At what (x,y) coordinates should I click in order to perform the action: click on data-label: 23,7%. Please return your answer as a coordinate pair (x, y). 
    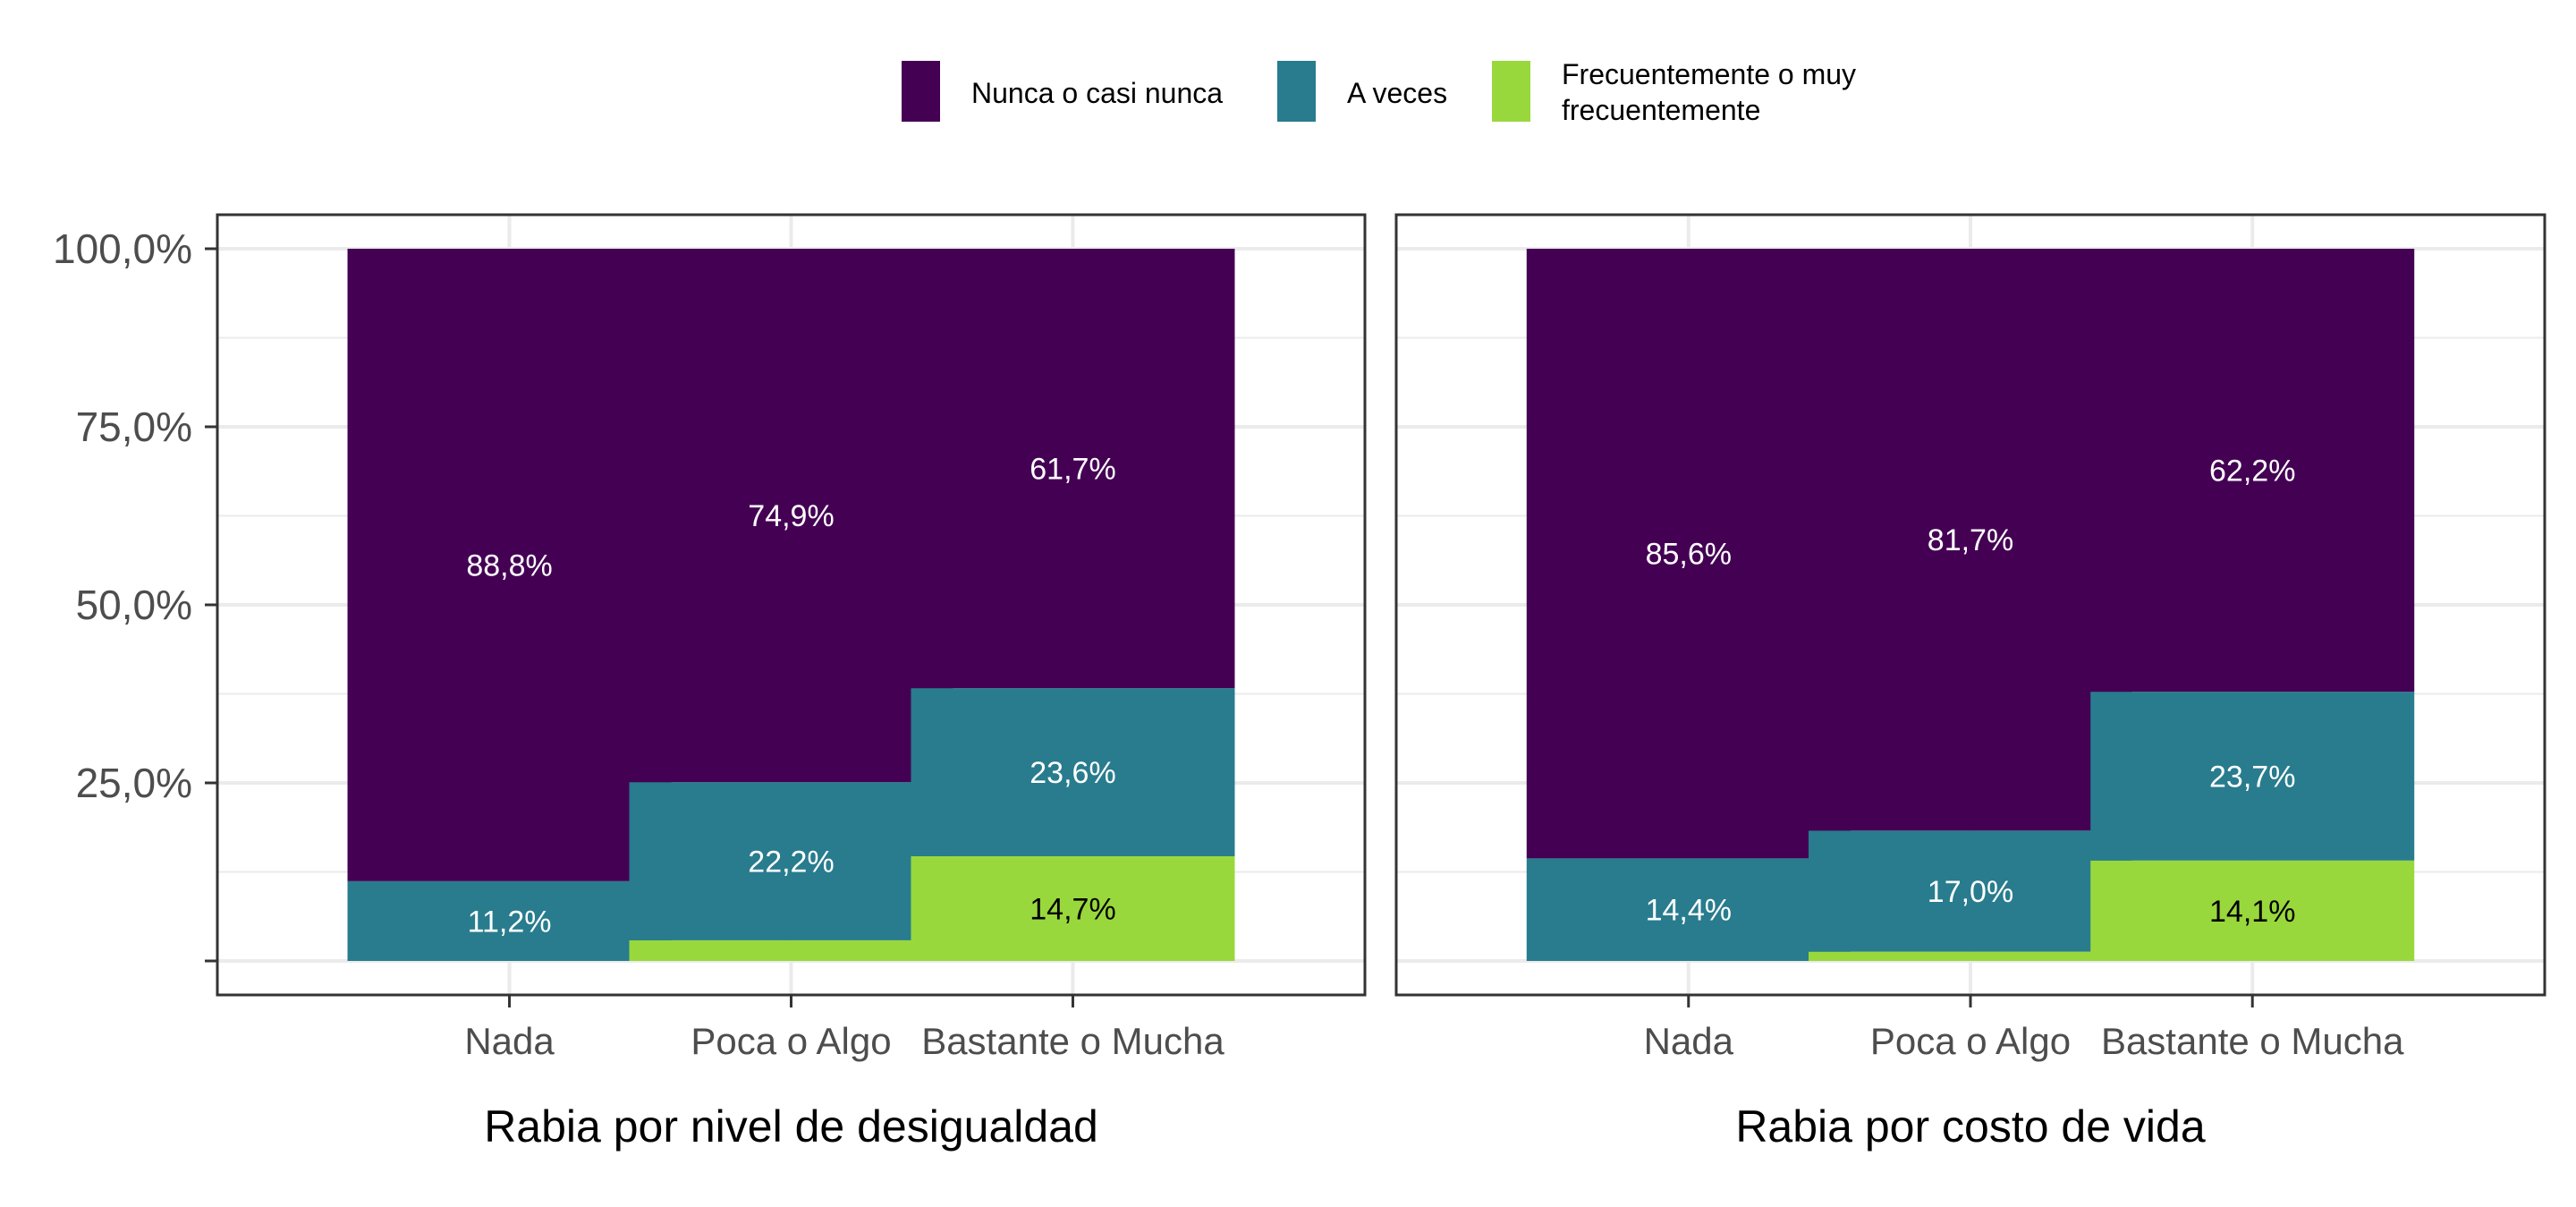
    Looking at the image, I should click on (2252, 777).